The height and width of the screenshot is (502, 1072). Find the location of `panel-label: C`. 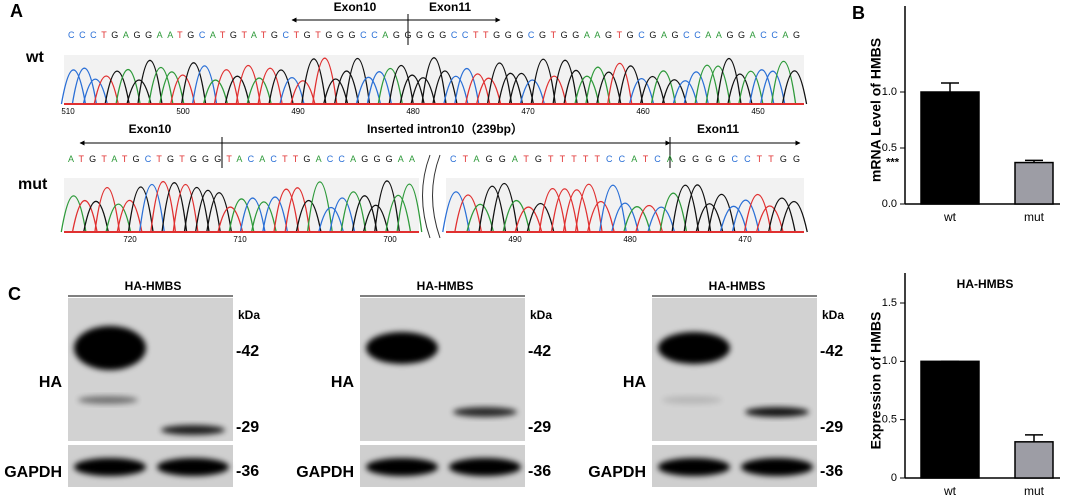

panel-label: C is located at coordinates (14, 294).